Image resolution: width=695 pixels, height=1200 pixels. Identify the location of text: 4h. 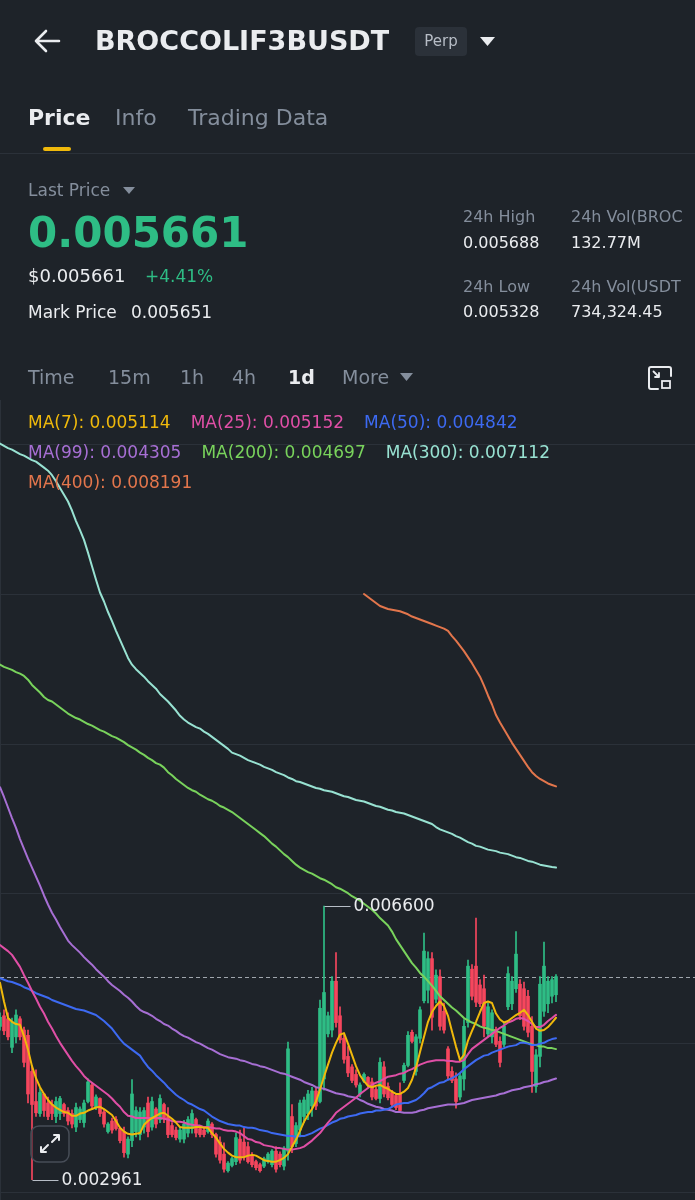
(244, 377).